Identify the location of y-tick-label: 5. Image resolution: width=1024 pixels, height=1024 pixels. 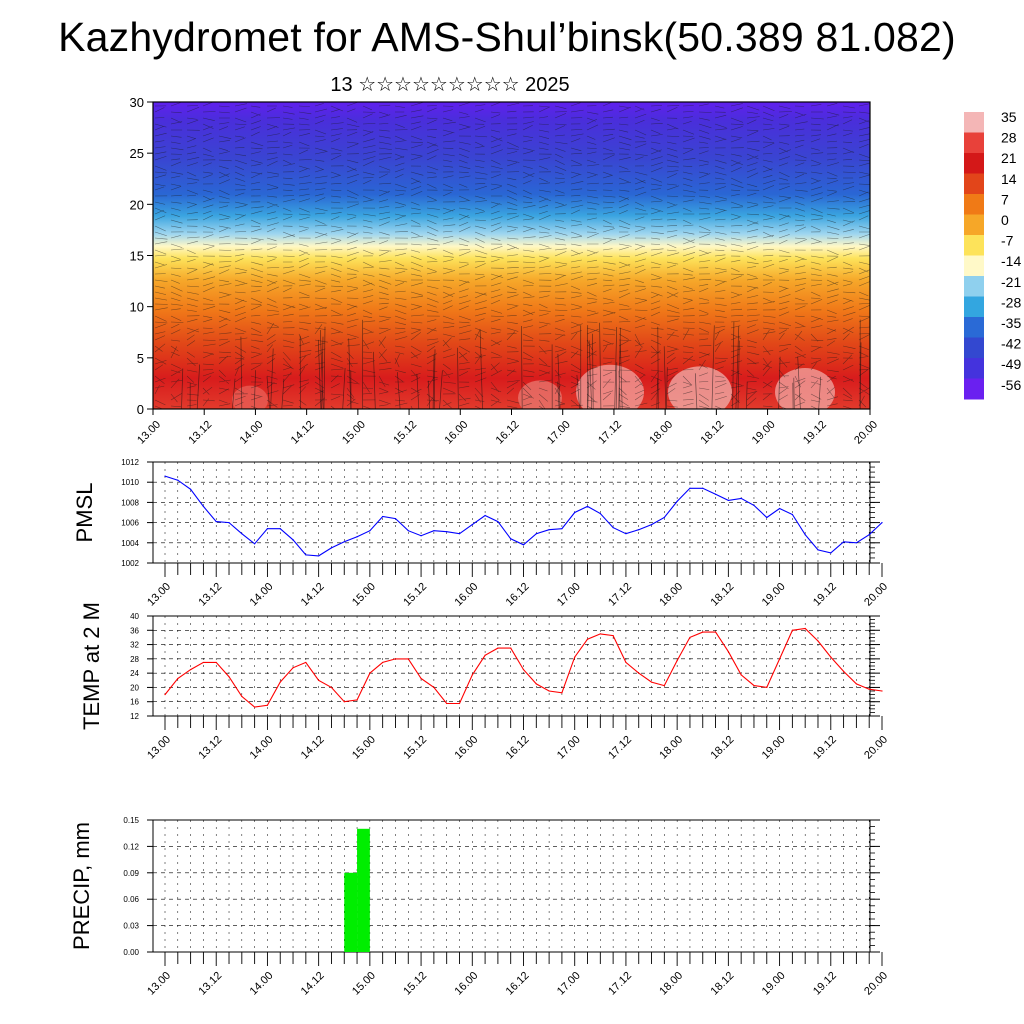
(140, 358).